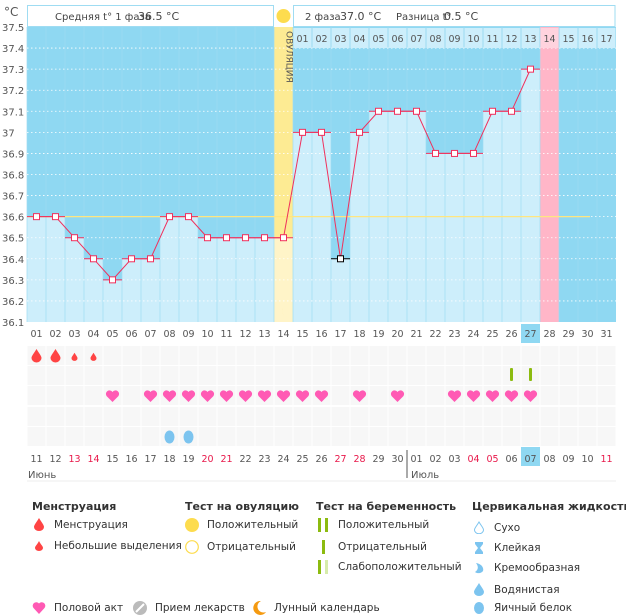 The image size is (626, 616). I want to click on luteal-day-label: 12, so click(511, 39).